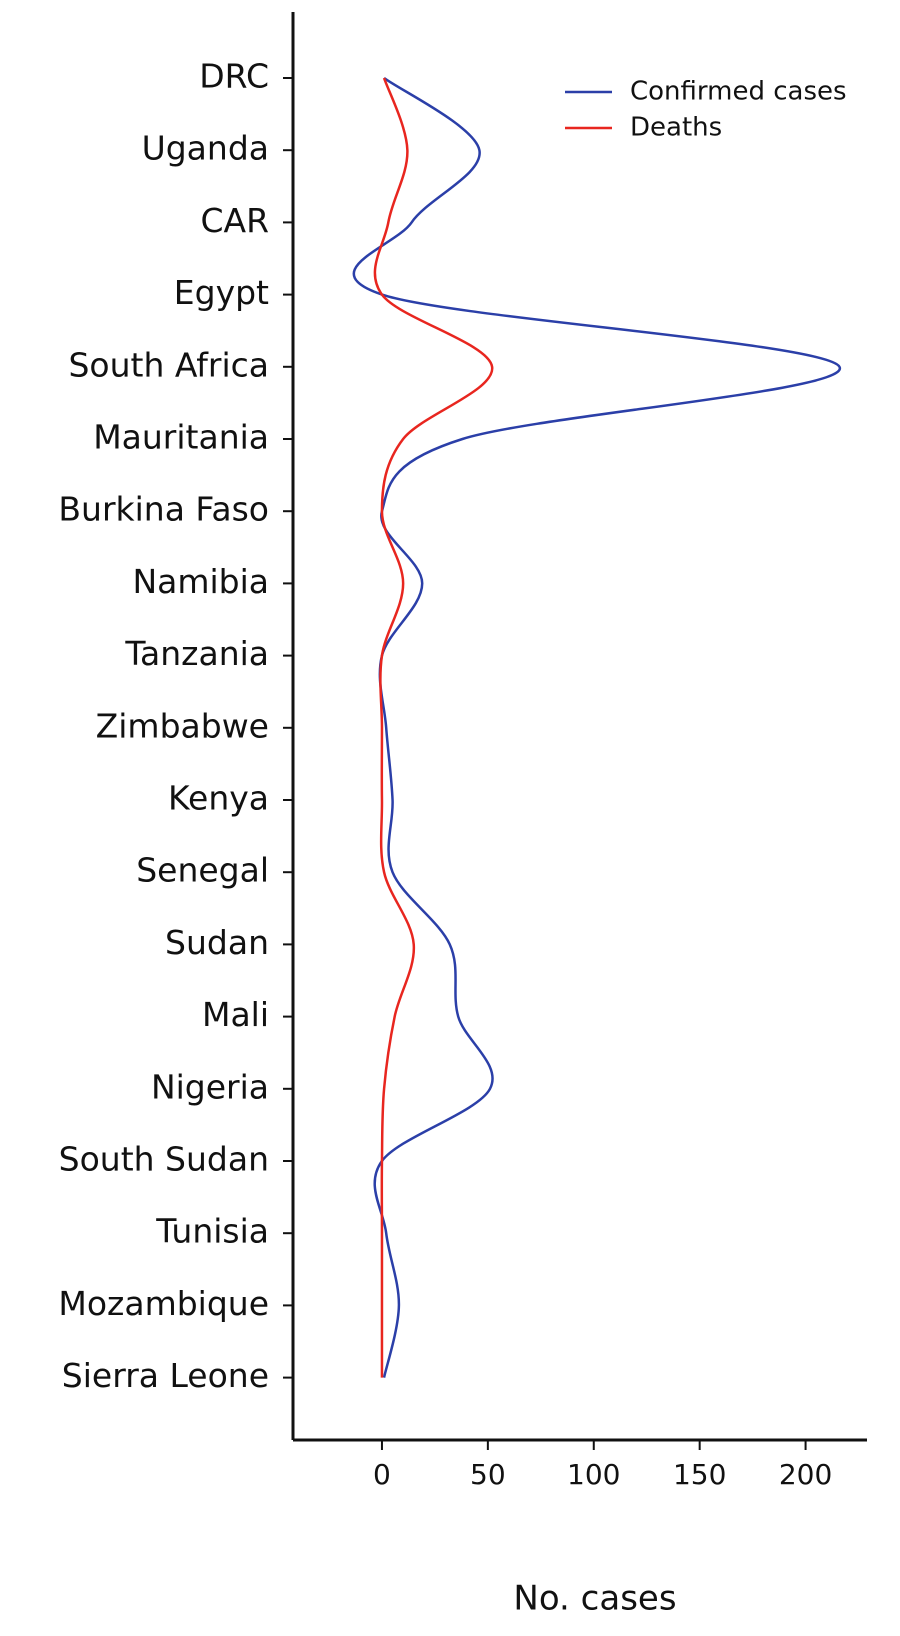 The image size is (900, 1636). I want to click on line-series, so click(433, 727).